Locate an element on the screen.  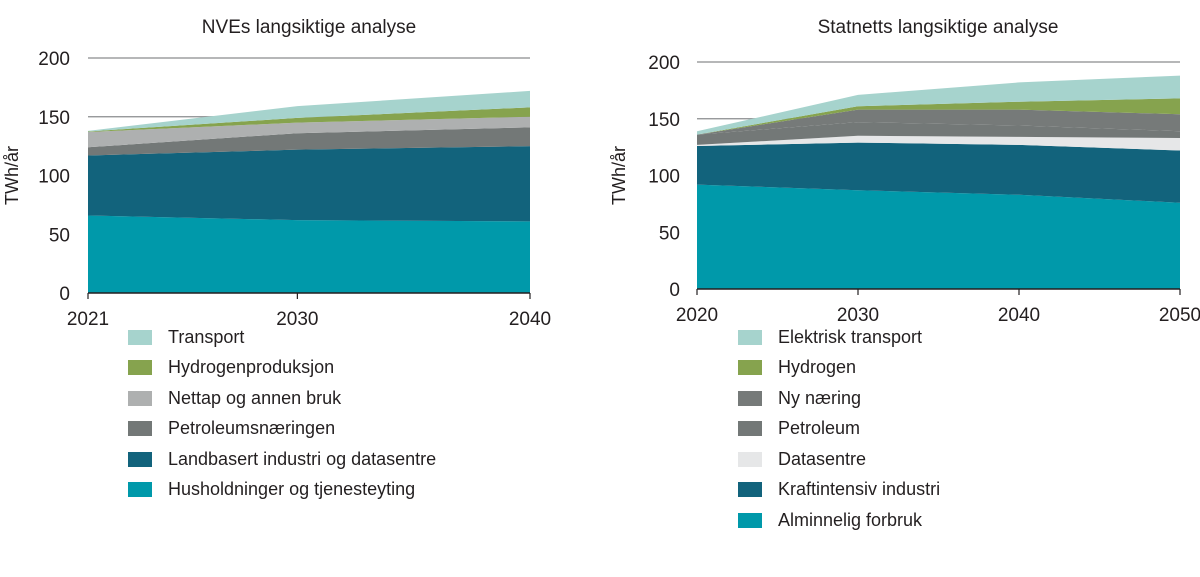
legend-item: Landbasert industri og datasentre is located at coordinates (282, 459).